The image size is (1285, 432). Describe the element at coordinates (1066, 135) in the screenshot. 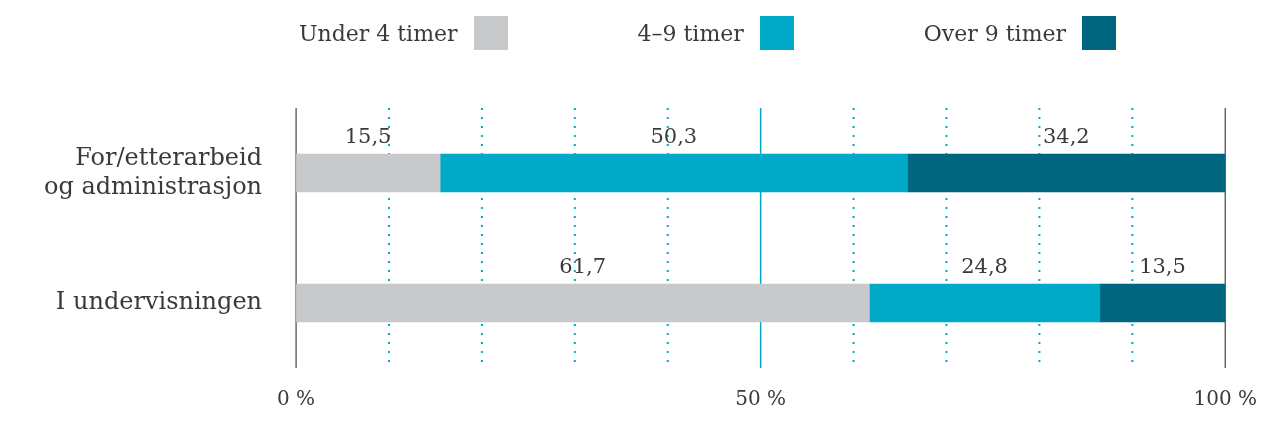

I see `data-label: 34,2` at that location.